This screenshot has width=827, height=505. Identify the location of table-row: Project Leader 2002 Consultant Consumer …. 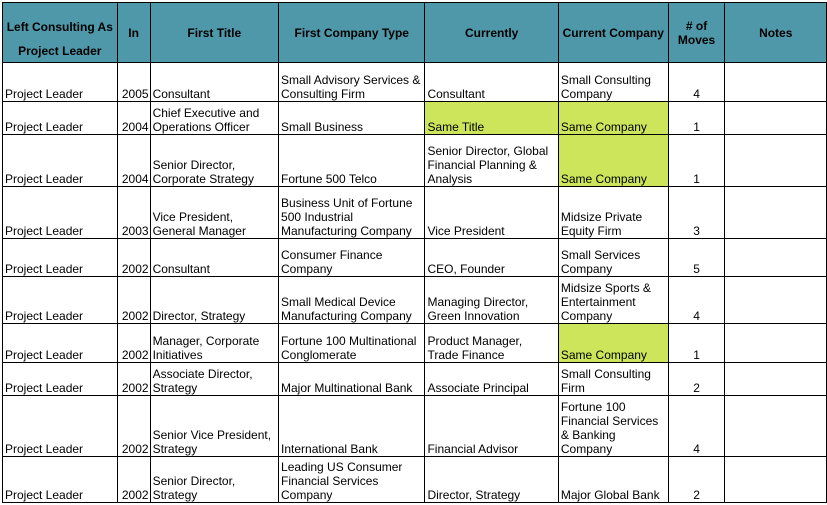
(414, 257).